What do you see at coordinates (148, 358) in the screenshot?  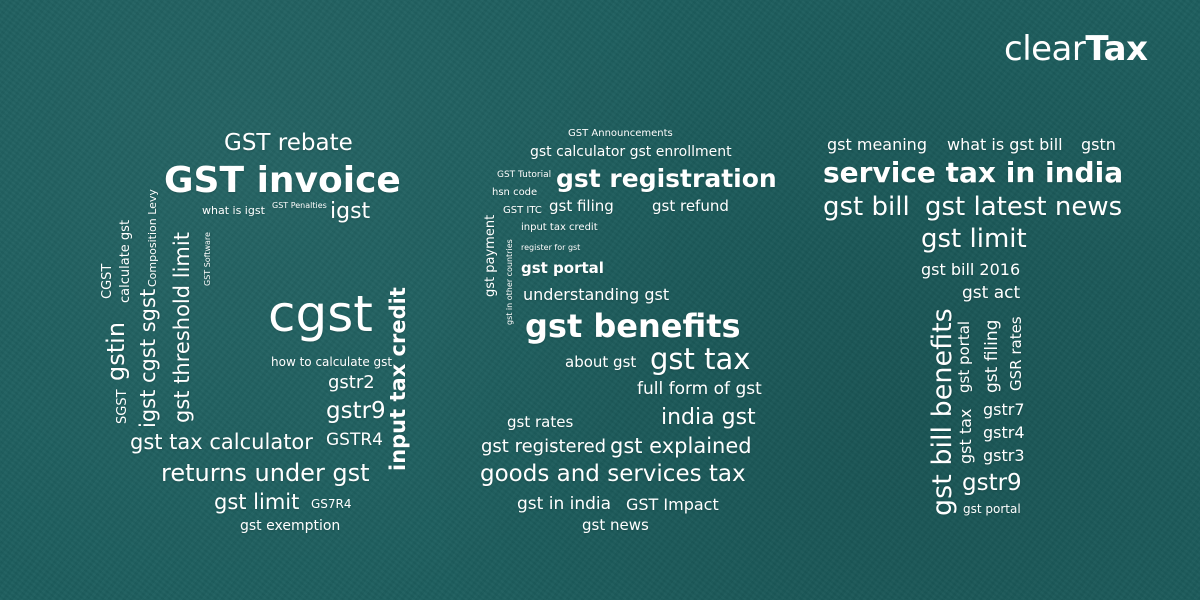 I see `word-g-10: igst cgst sgst` at bounding box center [148, 358].